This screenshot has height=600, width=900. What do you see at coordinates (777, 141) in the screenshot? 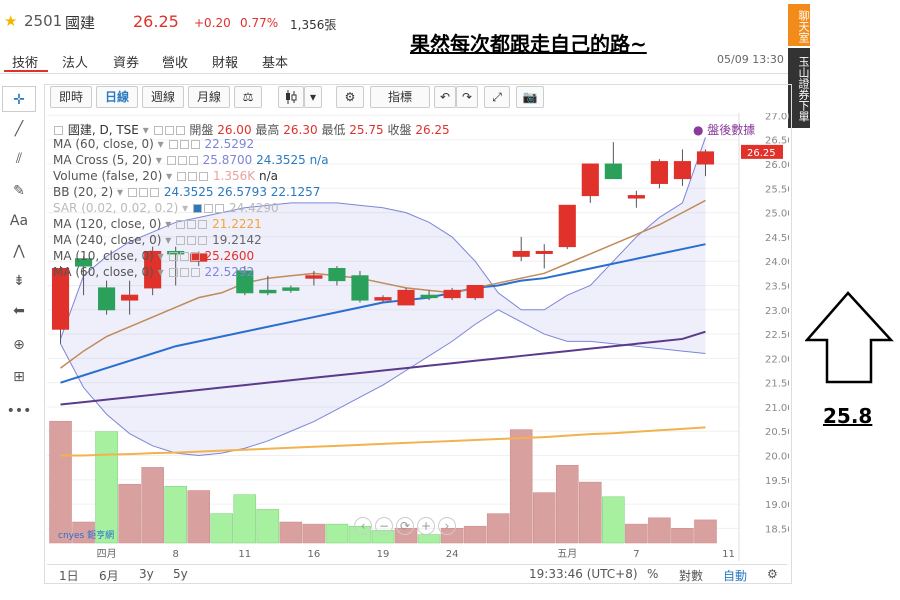
I see `y-tick-label: 26.50` at bounding box center [777, 141].